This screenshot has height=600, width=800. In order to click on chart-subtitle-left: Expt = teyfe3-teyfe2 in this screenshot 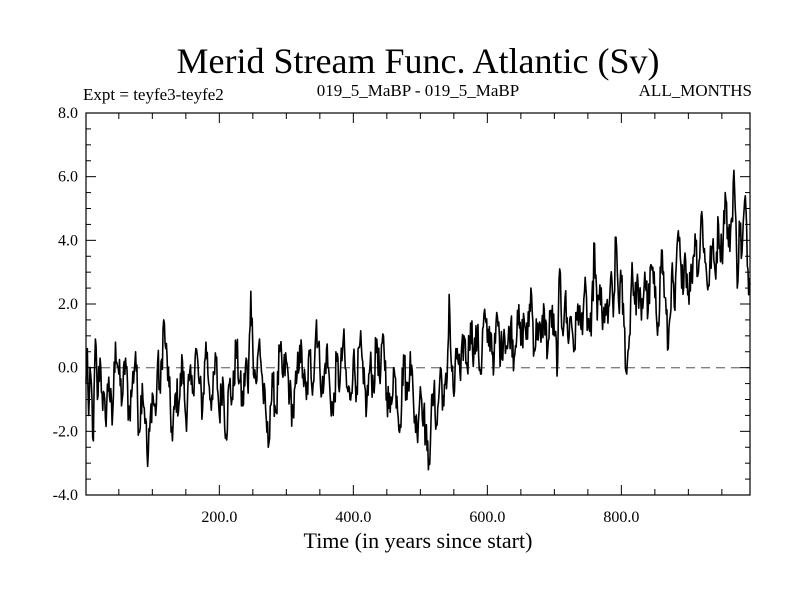, I will do `click(153, 94)`.